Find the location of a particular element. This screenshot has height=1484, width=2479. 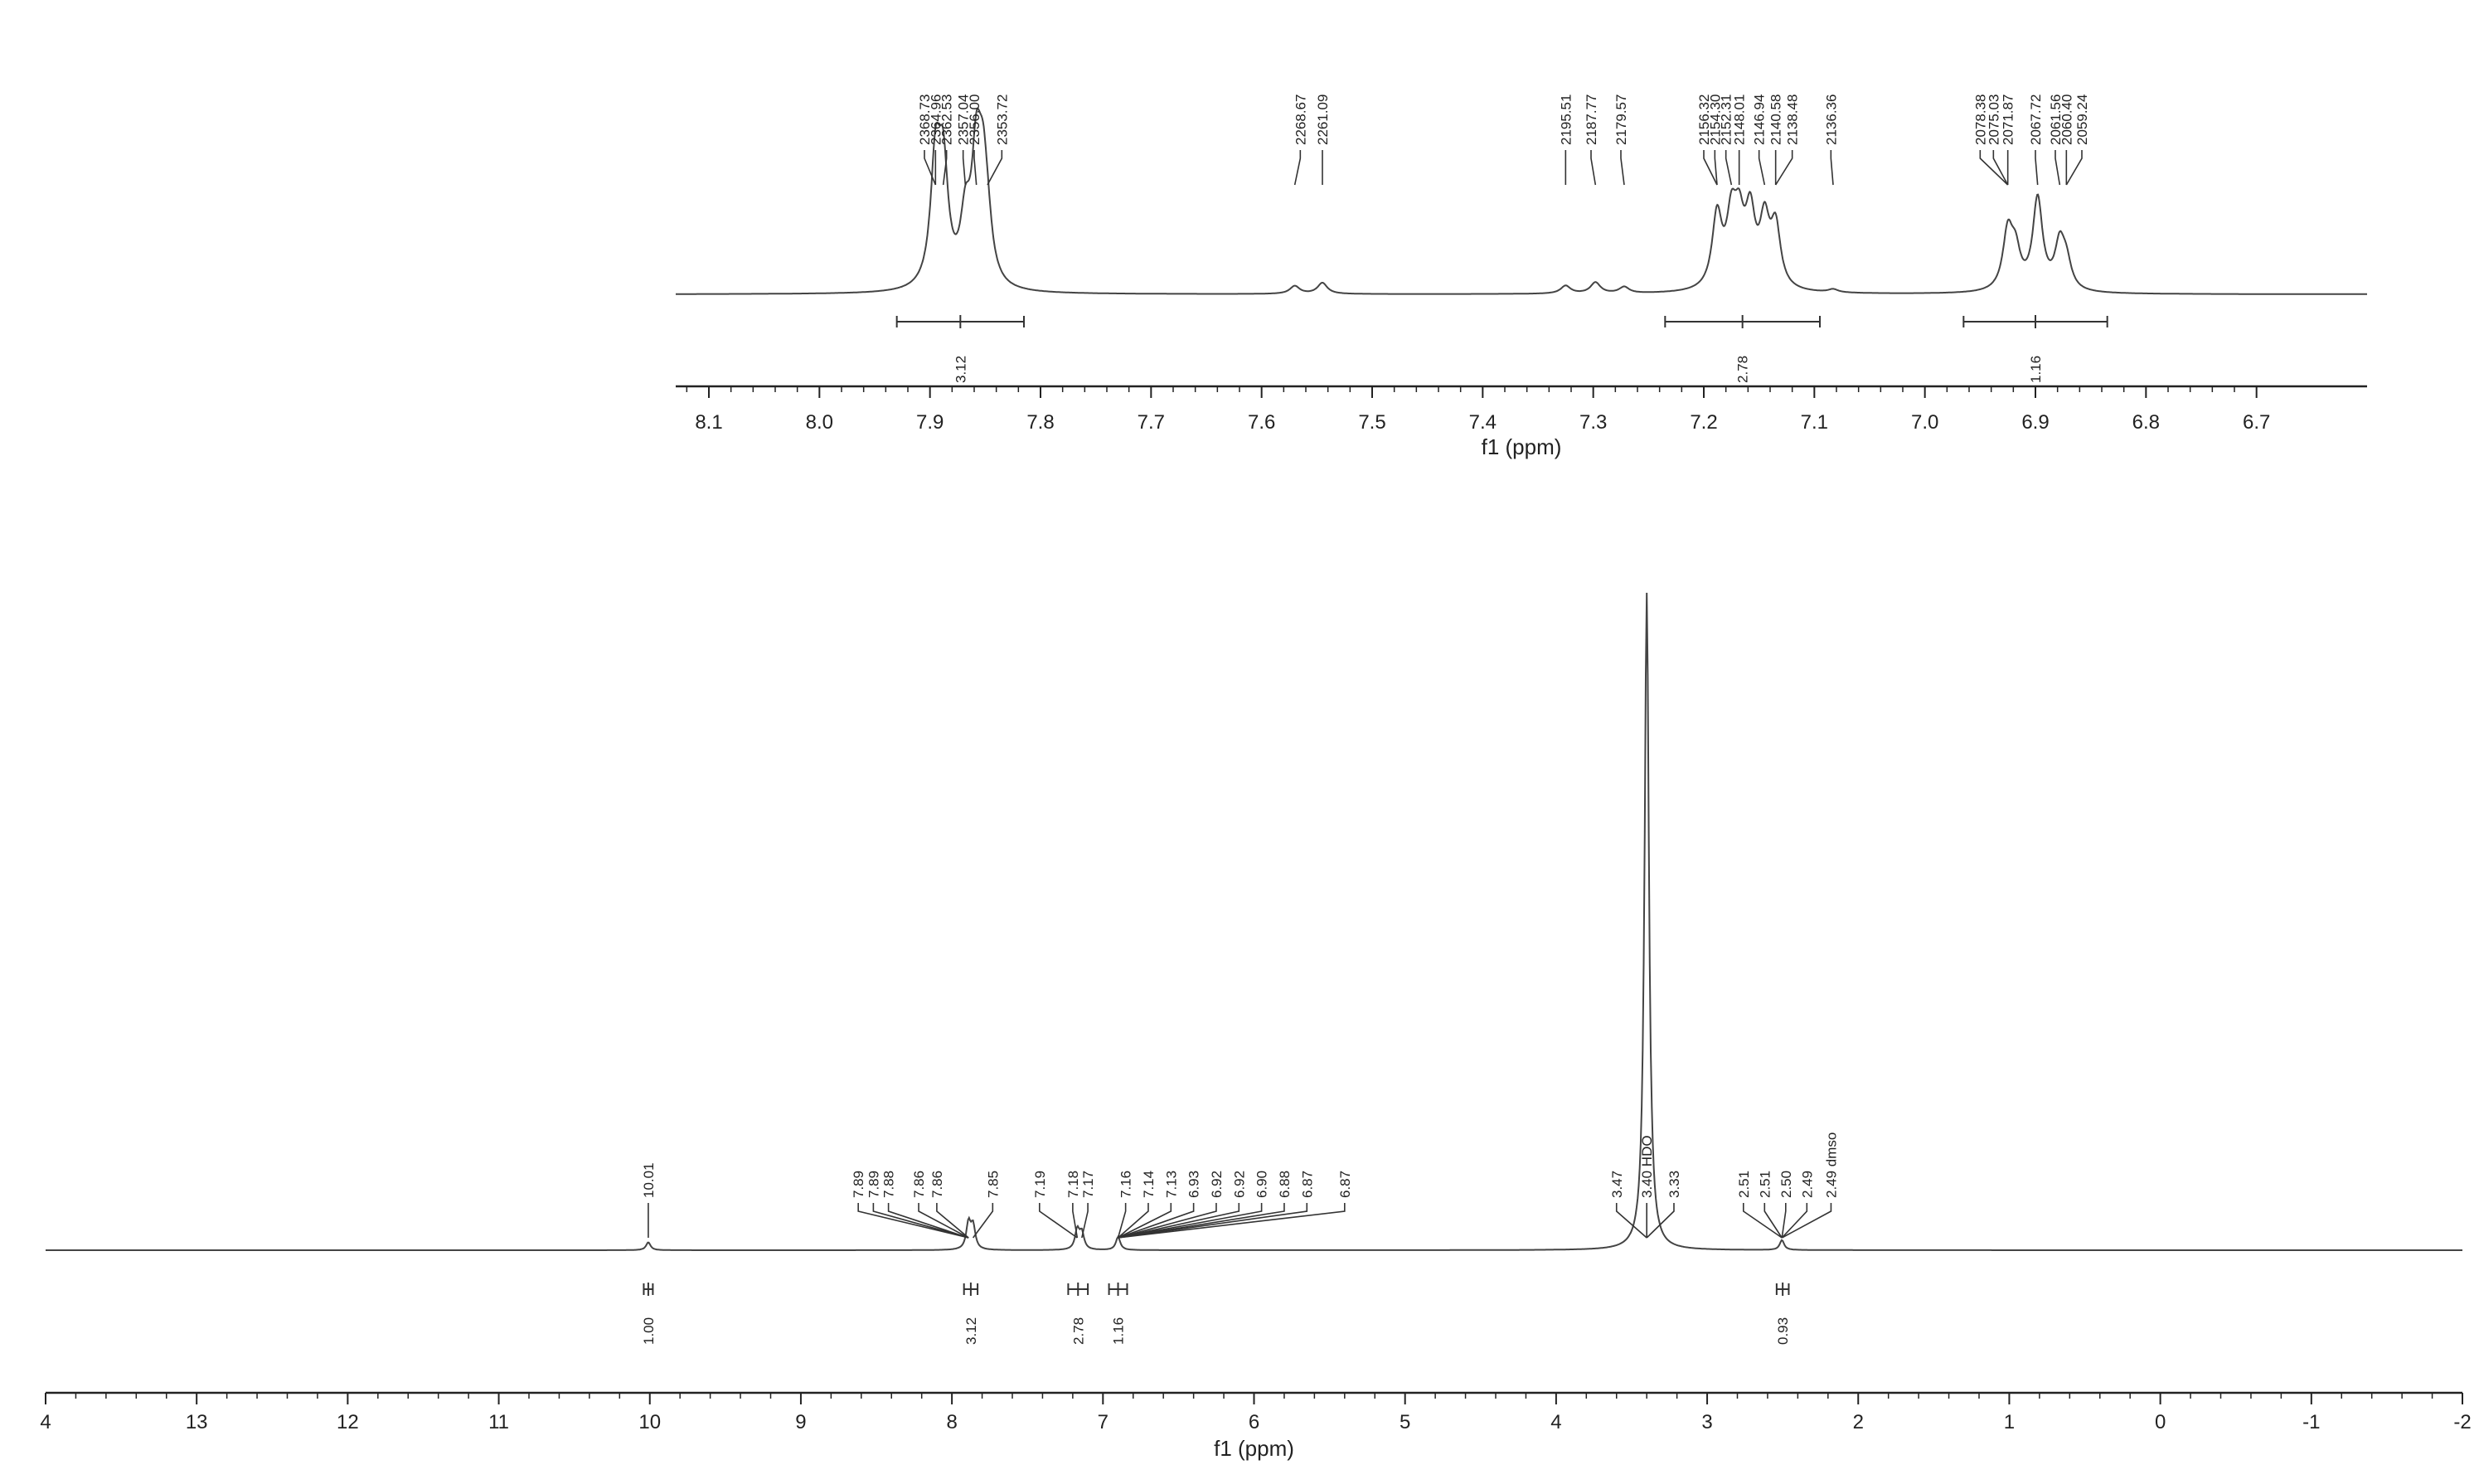

peak-label: 2071.87 is located at coordinates (2009, 120).